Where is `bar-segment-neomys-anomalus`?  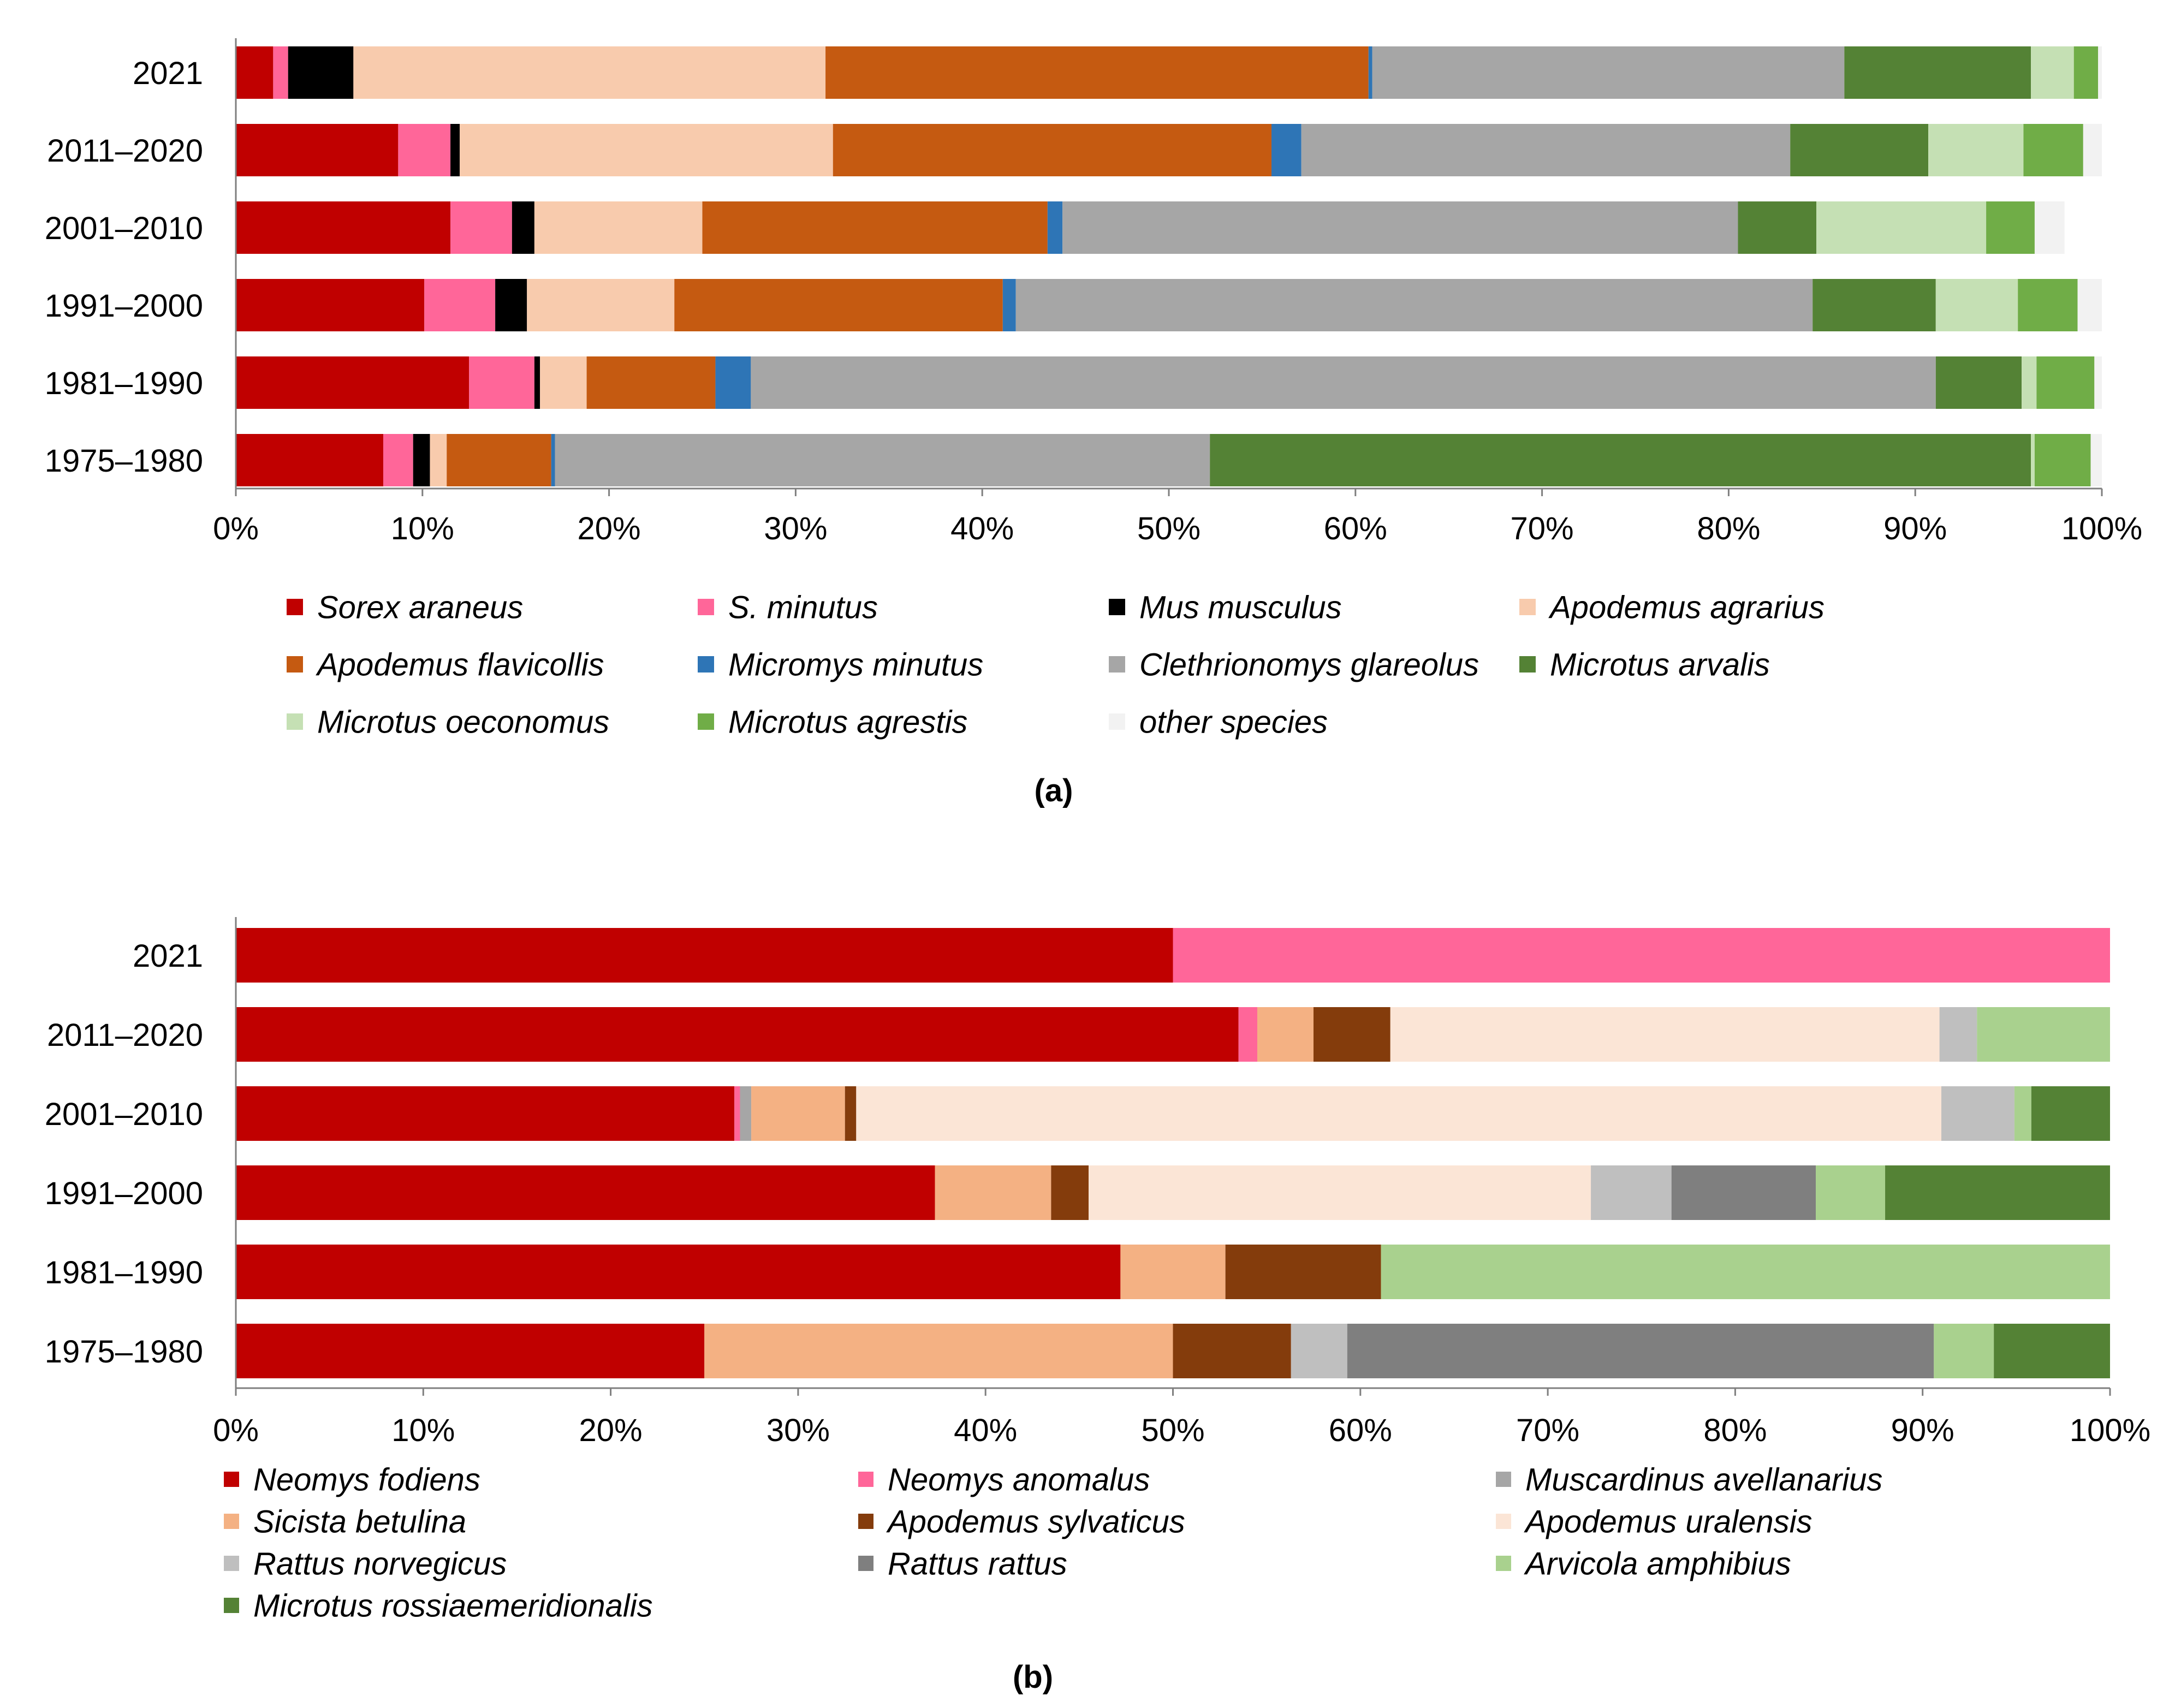 bar-segment-neomys-anomalus is located at coordinates (1641, 956).